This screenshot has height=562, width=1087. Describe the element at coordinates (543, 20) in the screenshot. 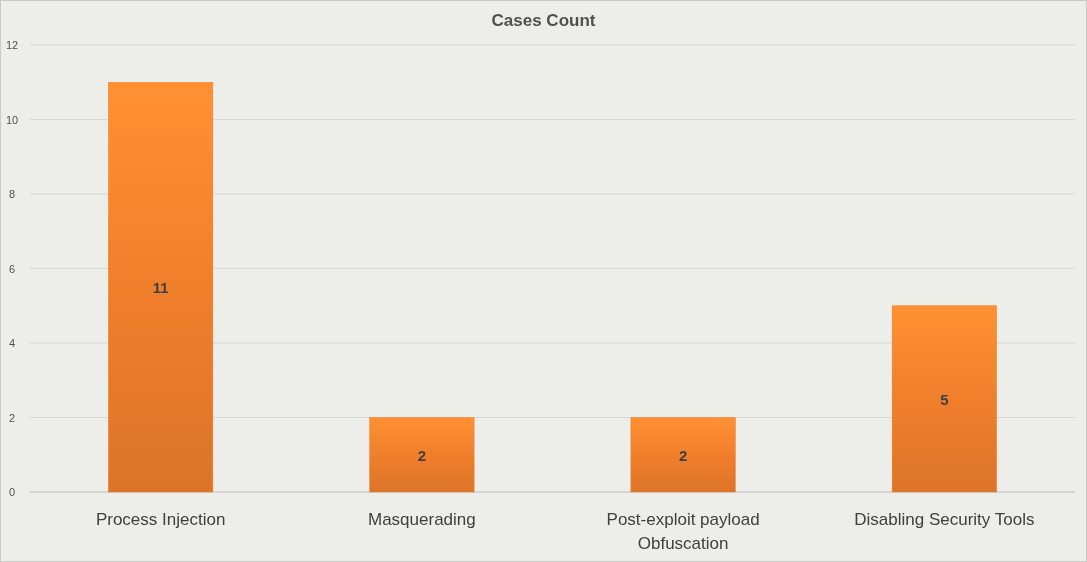

I see `chart-title: Cases Count` at that location.